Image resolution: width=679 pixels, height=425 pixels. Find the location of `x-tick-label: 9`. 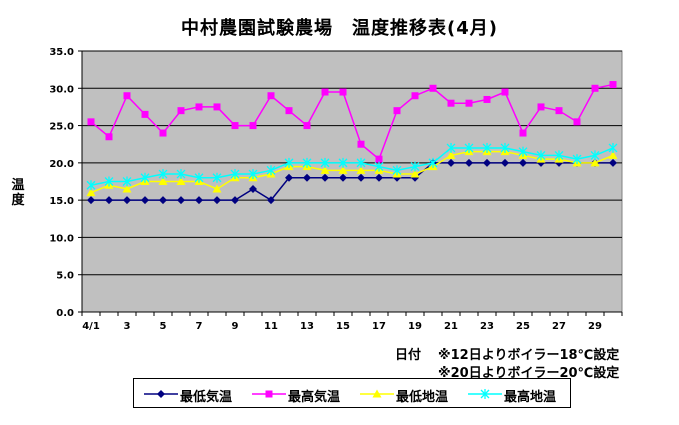

x-tick-label: 9 is located at coordinates (235, 326).